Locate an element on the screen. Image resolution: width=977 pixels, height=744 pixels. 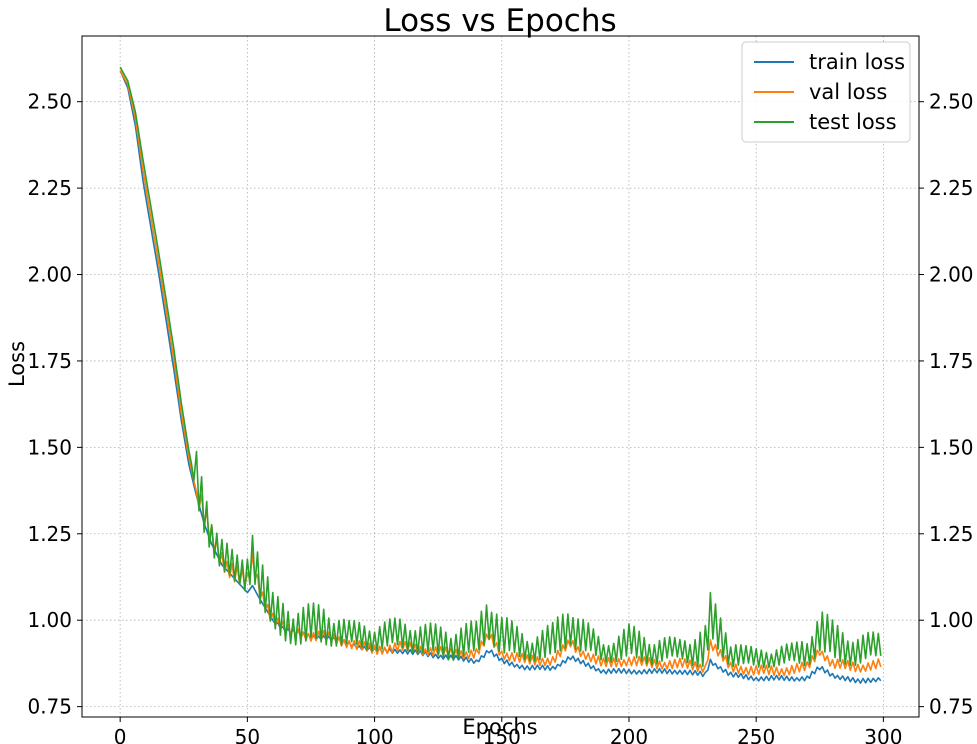
y-tick-label-right: 0.75 is located at coordinates (951, 707).